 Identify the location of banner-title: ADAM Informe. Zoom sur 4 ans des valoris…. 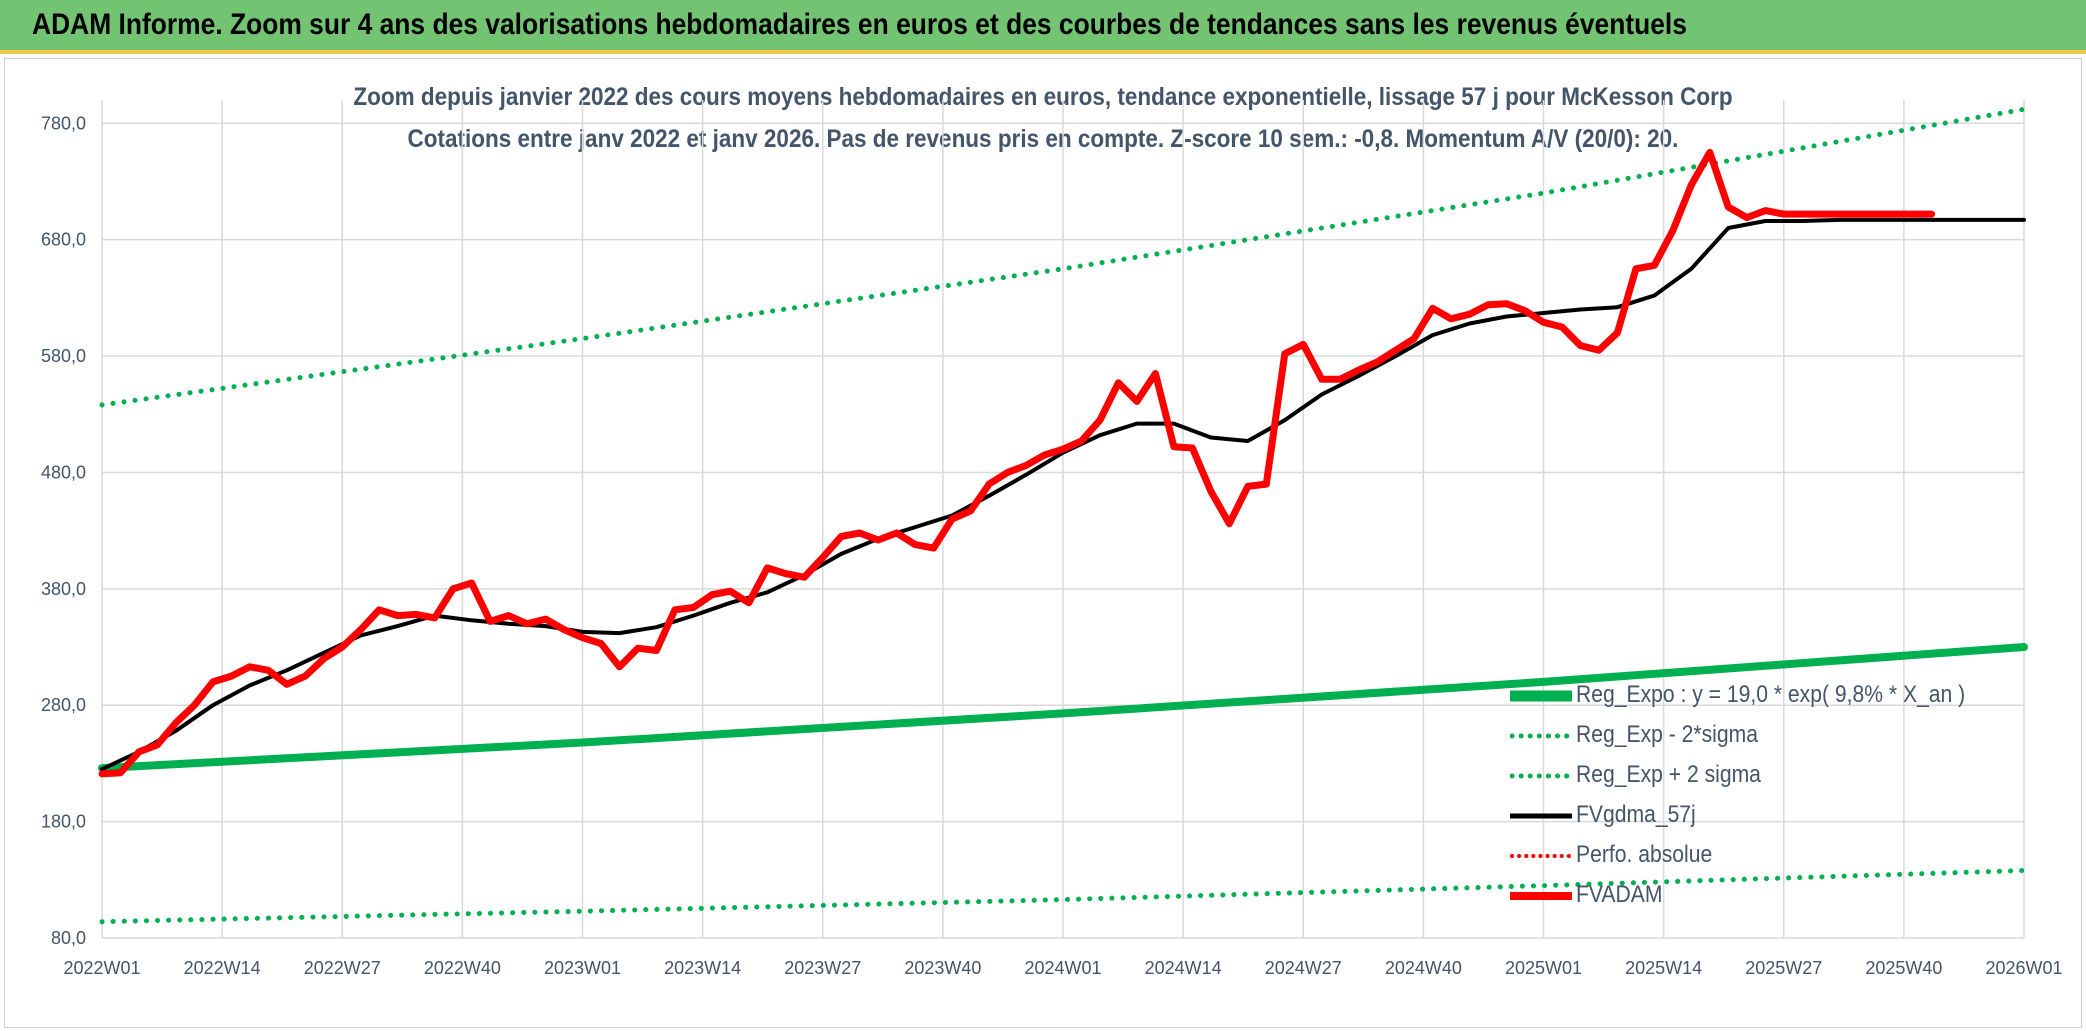
(859, 24).